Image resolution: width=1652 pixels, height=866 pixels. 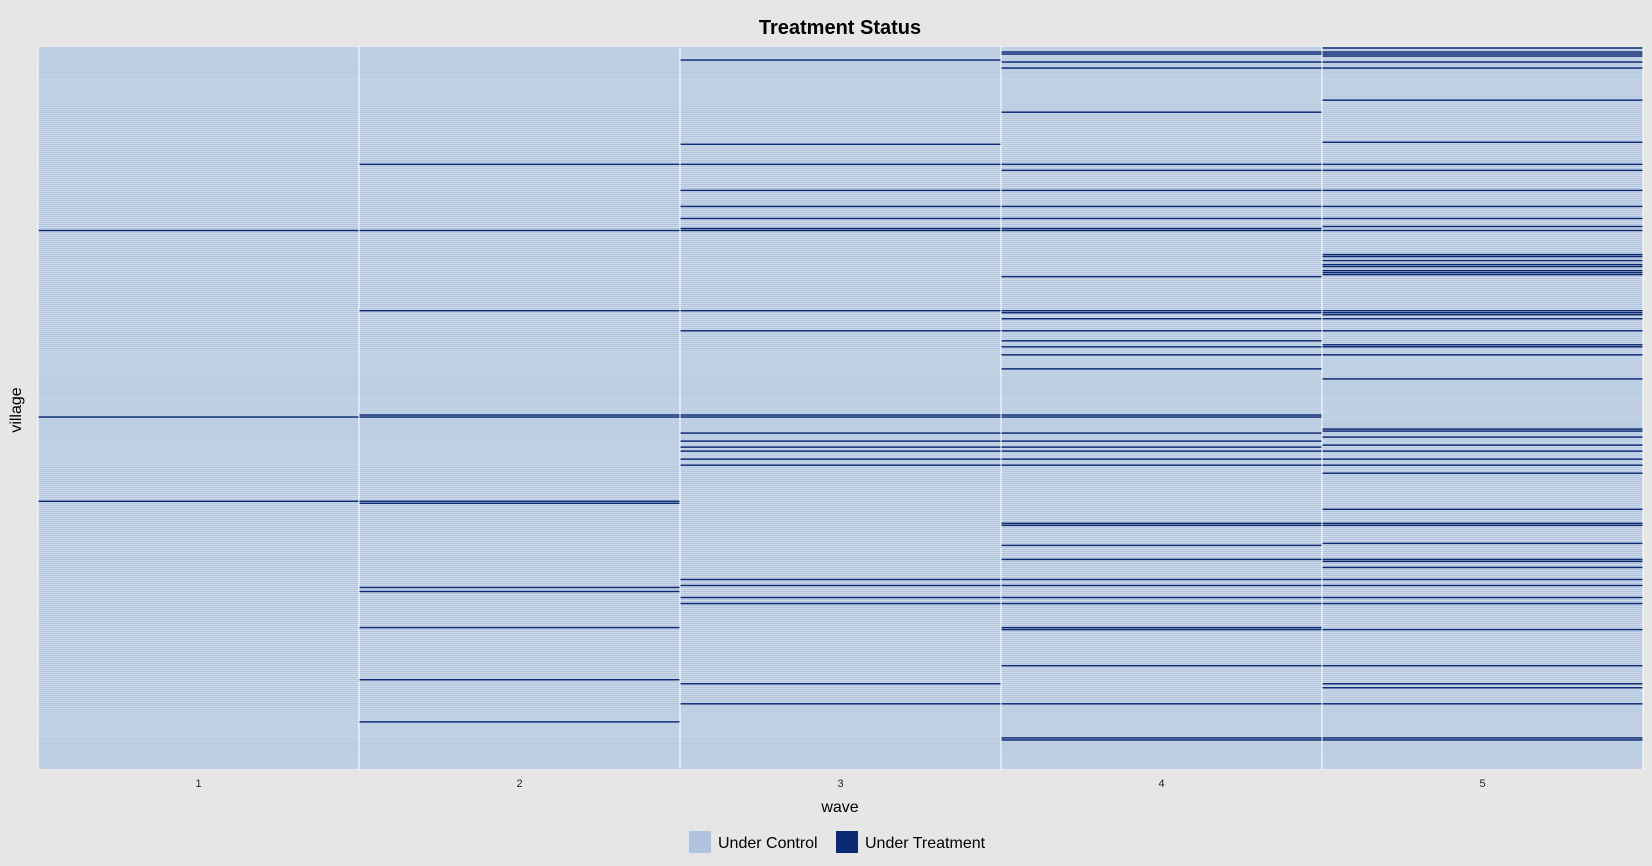 I want to click on legend-swatch-treatment, so click(x=847, y=842).